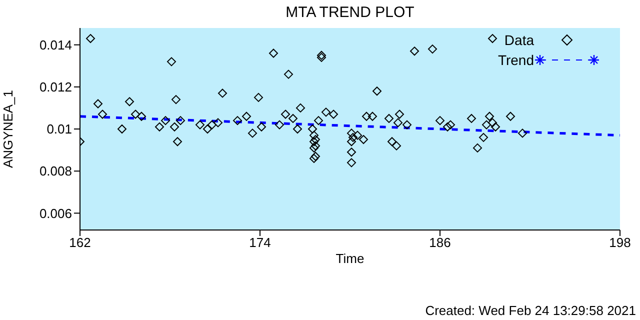 This screenshot has height=320, width=640. Describe the element at coordinates (59, 129) in the screenshot. I see `y-tick-label: 0.01` at that location.